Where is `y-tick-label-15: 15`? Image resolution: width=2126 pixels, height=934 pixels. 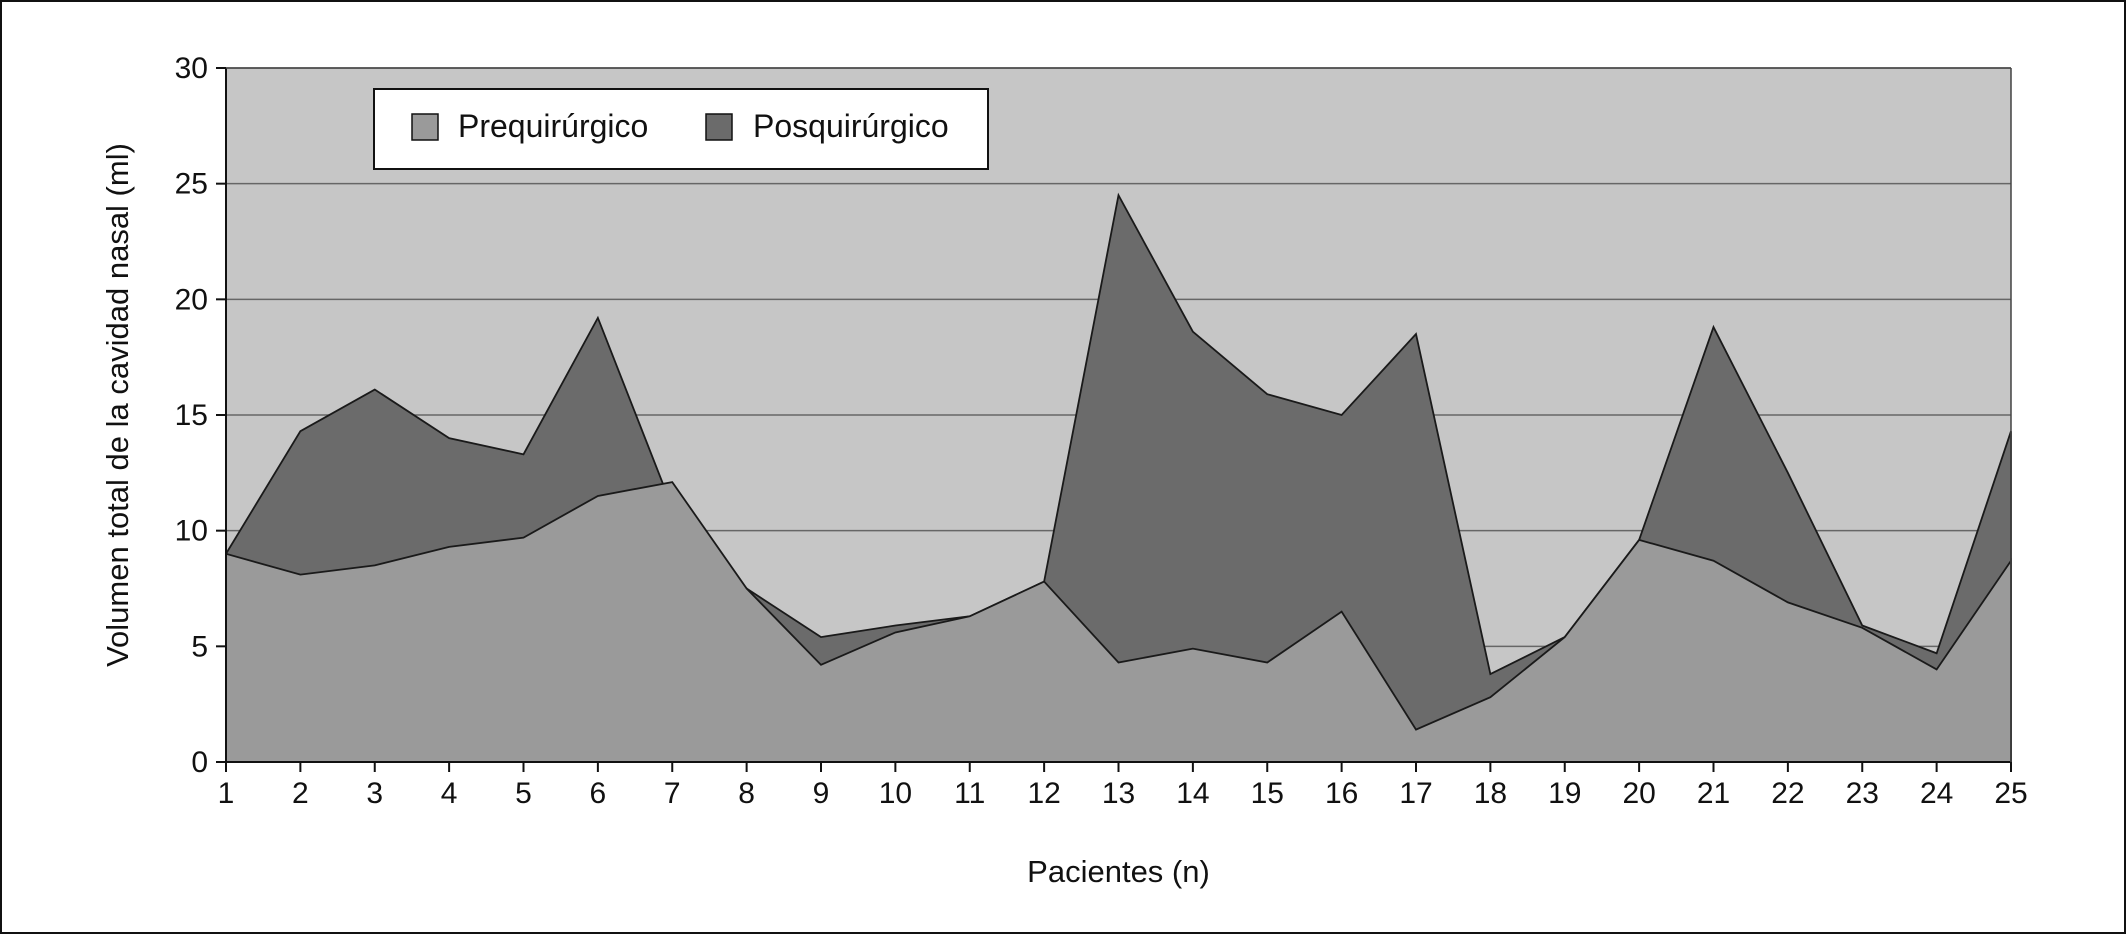 y-tick-label-15: 15 is located at coordinates (191, 415).